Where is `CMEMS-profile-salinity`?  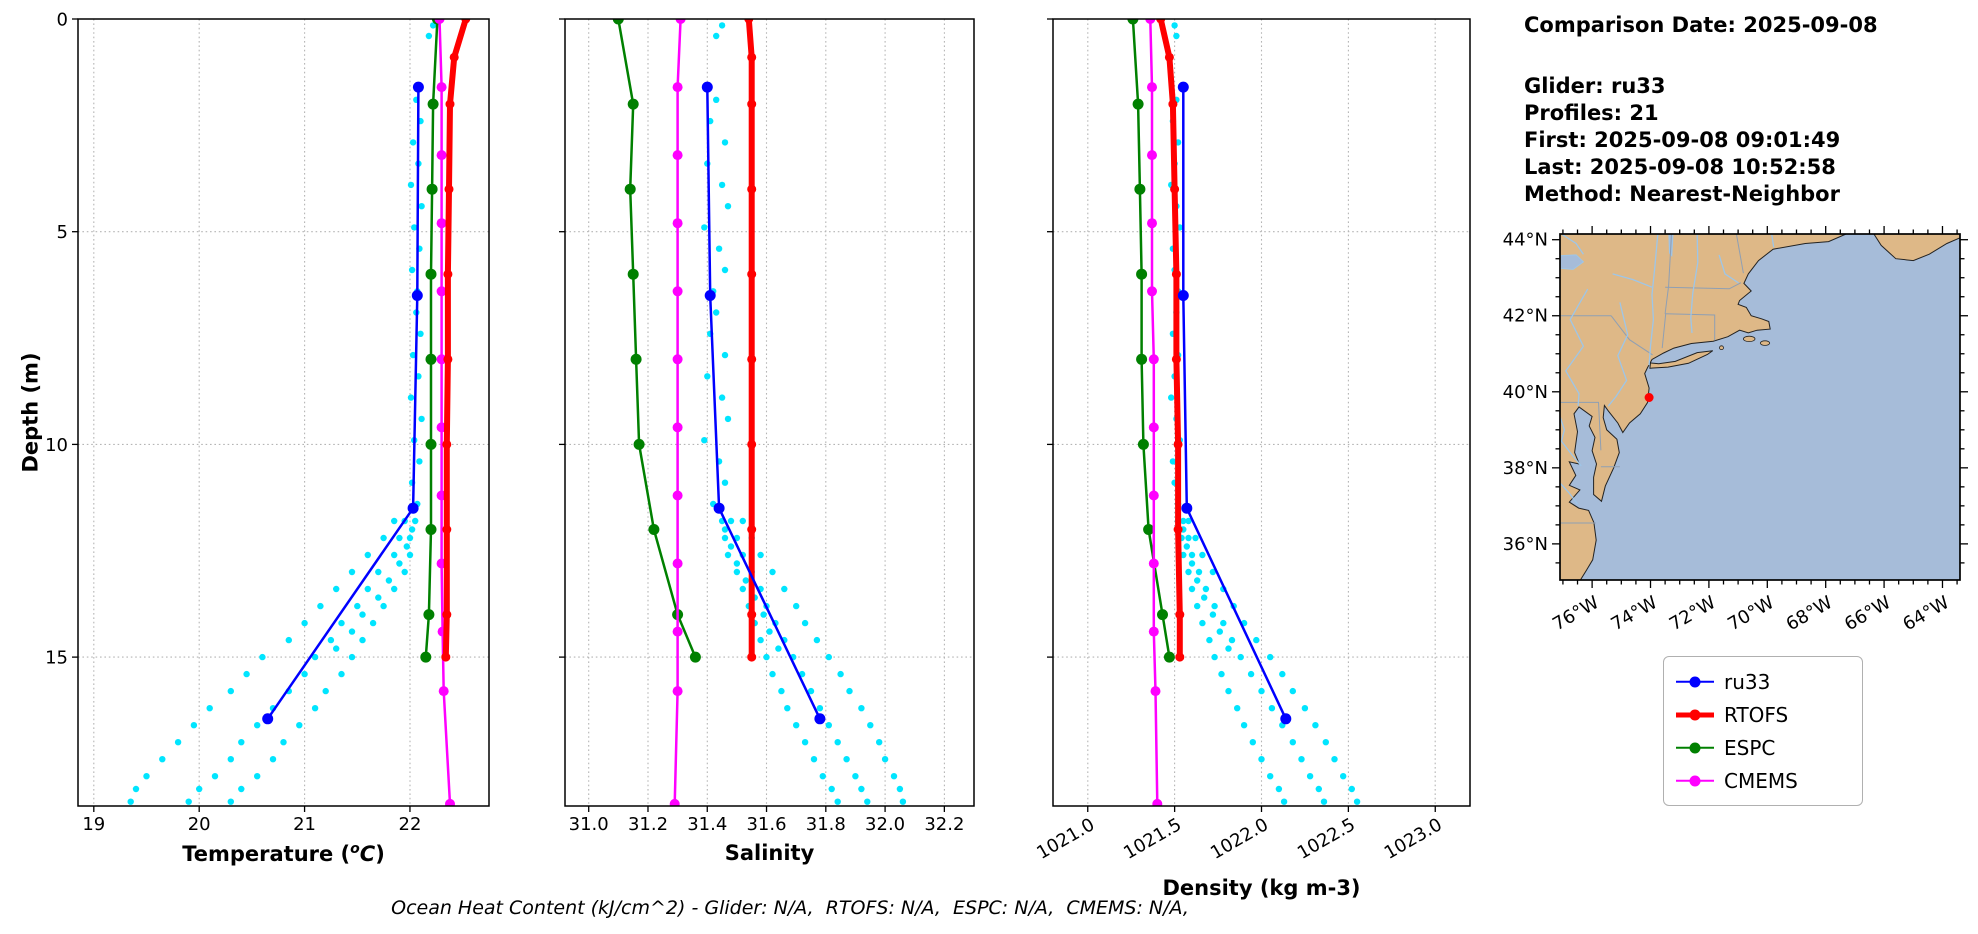
CMEMS-profile-salinity is located at coordinates (677, 412).